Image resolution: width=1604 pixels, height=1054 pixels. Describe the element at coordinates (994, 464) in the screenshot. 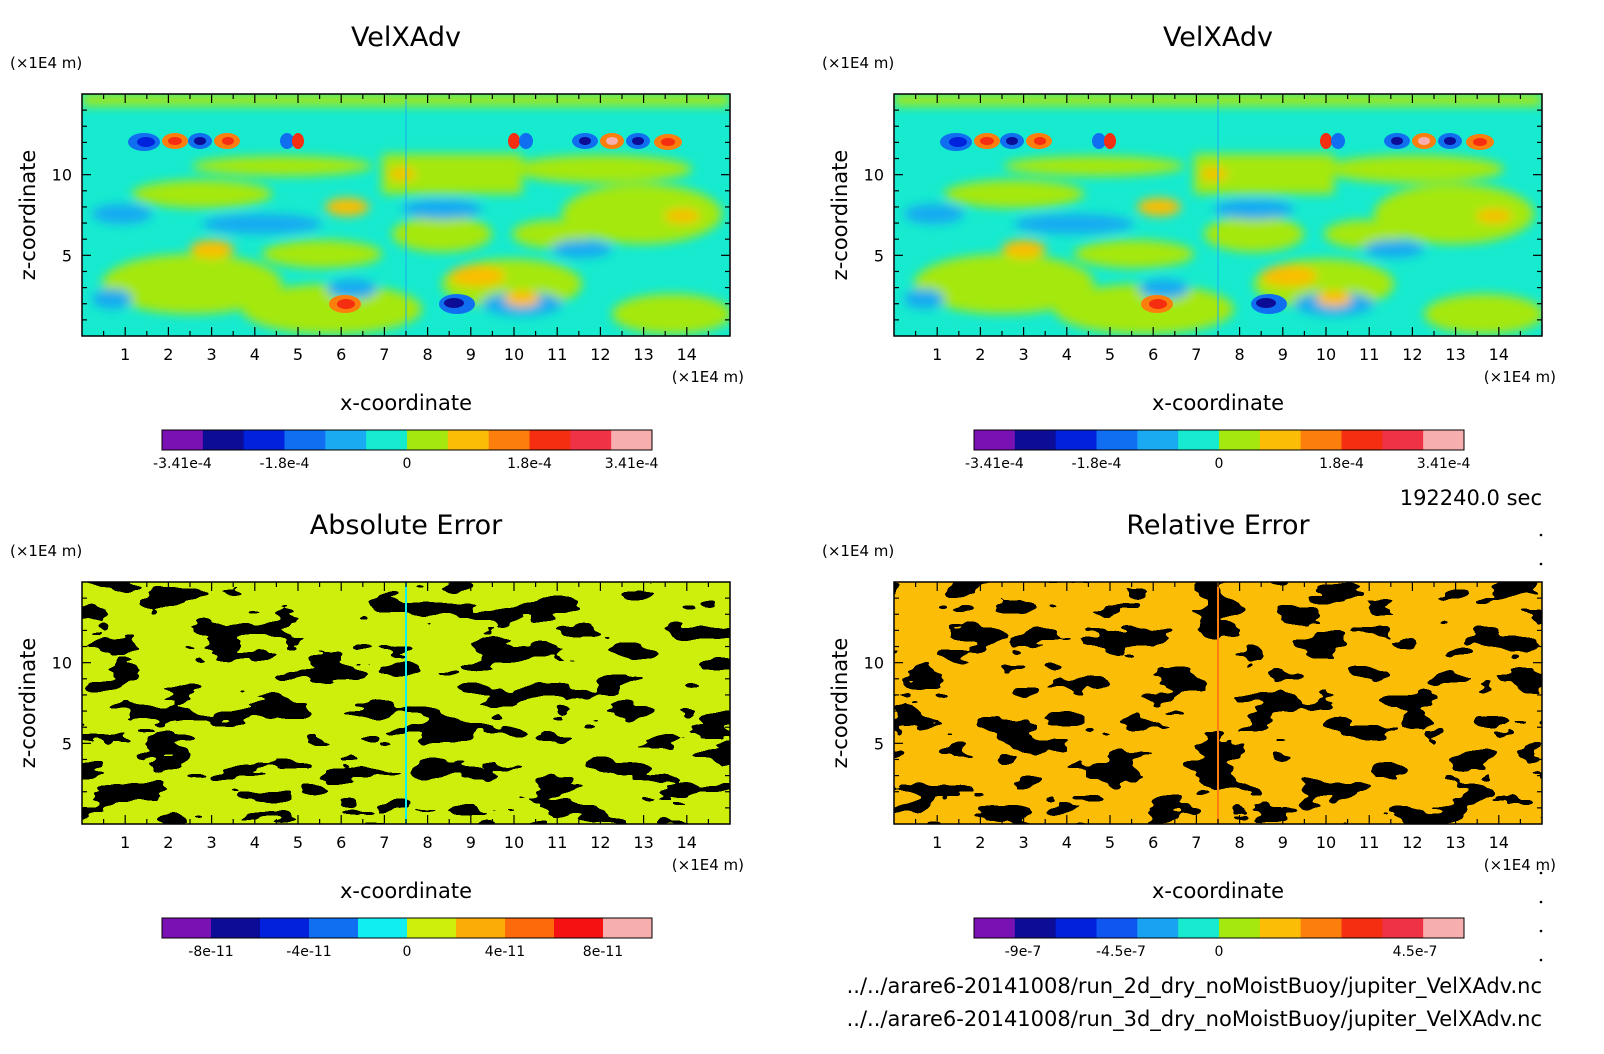

I see `colorbar-tick-label: -3.41e-4` at that location.